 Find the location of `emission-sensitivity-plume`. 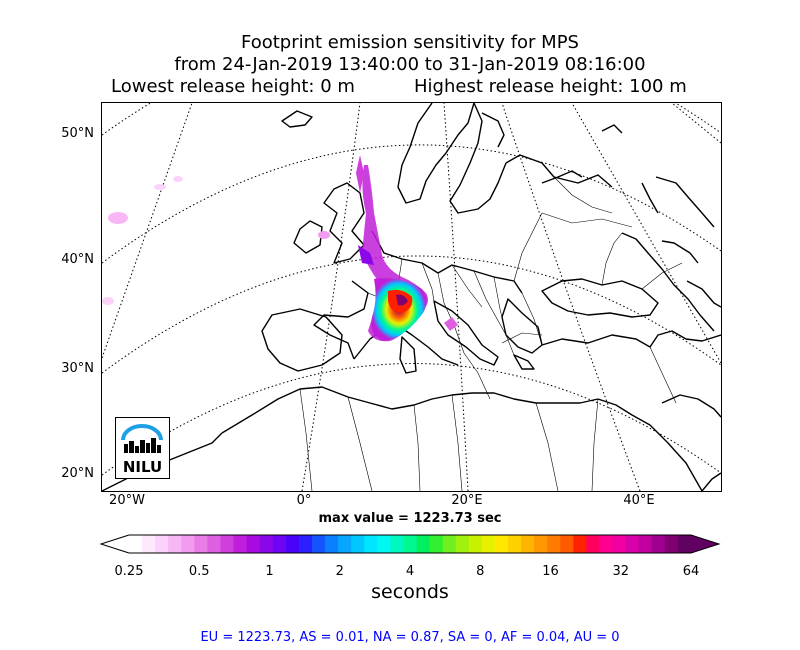

emission-sensitivity-plume is located at coordinates (280, 248).